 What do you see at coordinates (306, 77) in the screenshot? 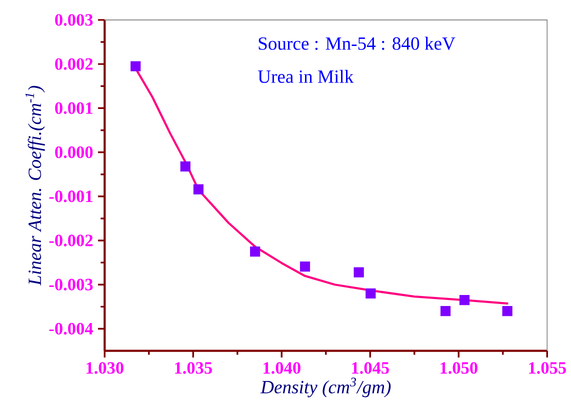
I see `annotation: Urea in Milk` at bounding box center [306, 77].